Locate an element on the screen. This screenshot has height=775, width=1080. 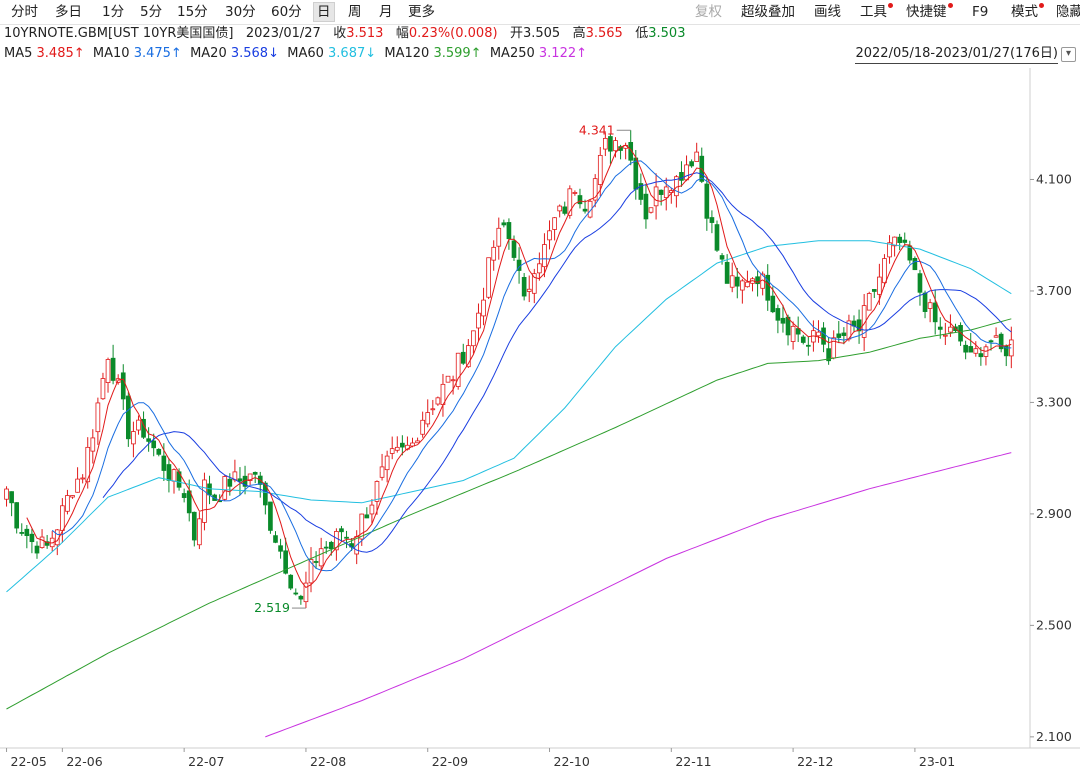
toolbar-item-1: 多日 is located at coordinates (68, 12).